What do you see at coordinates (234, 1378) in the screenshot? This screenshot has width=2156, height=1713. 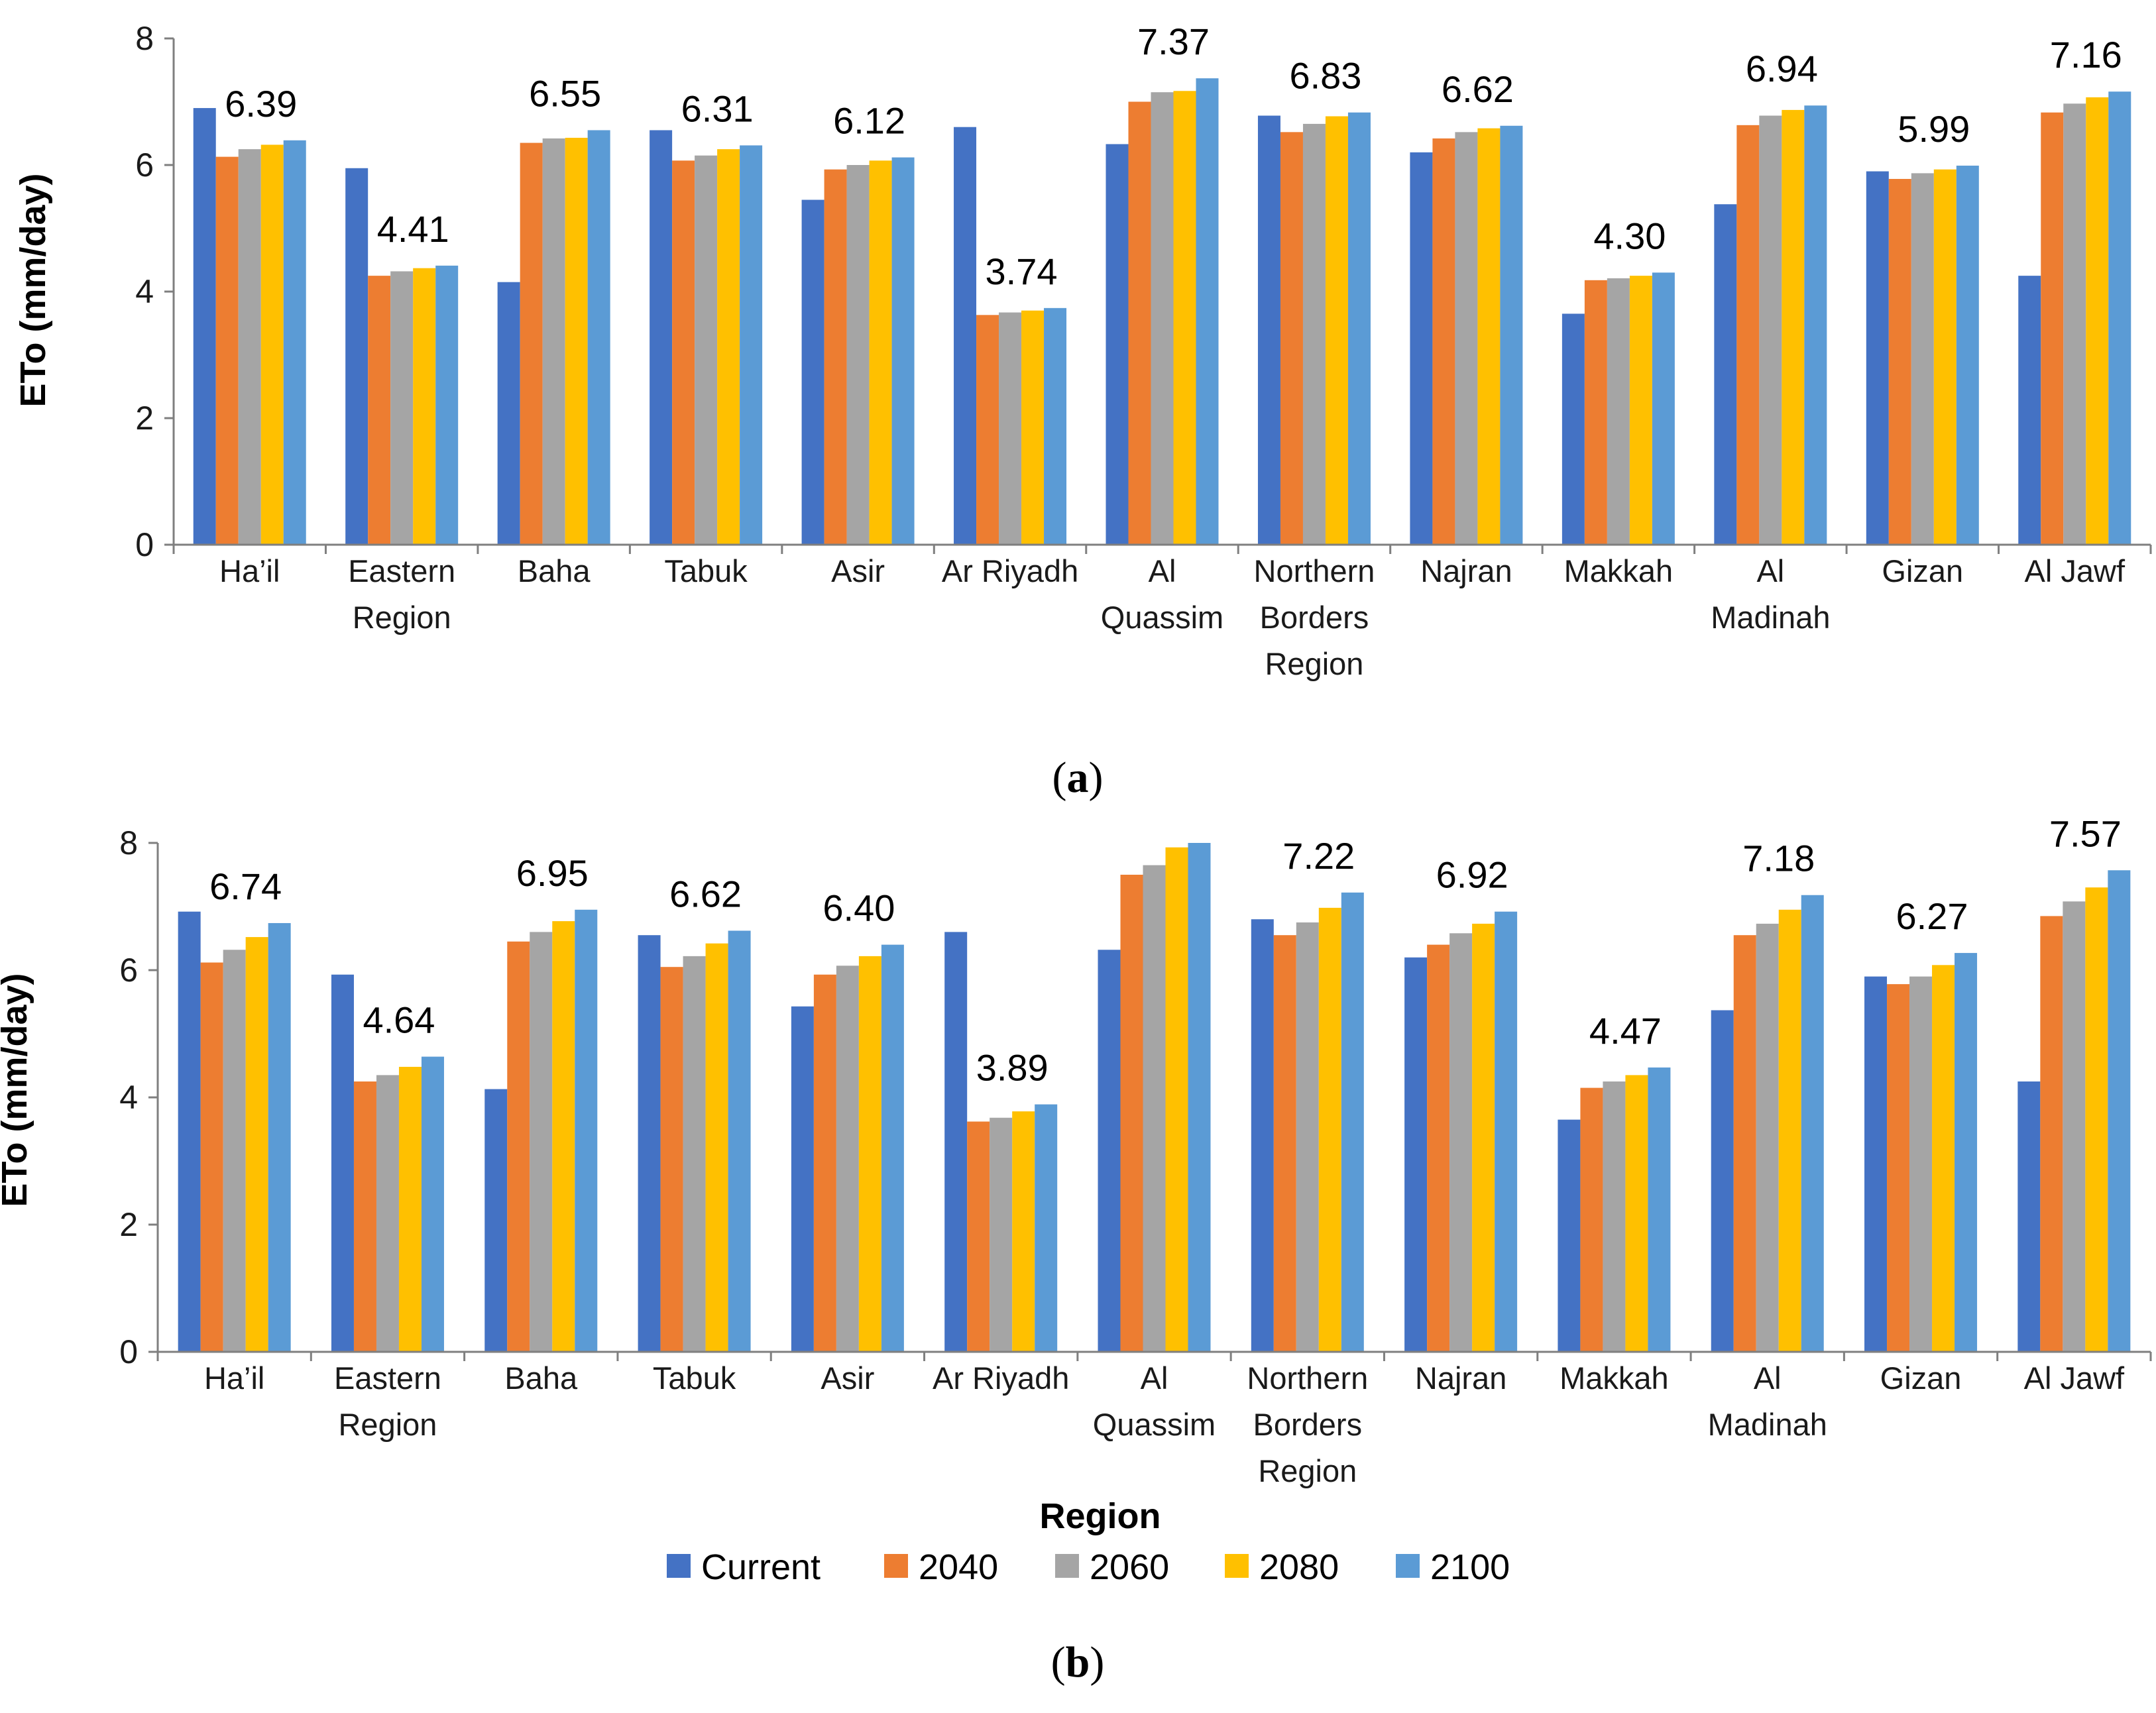 I see `category-label-line: Ha’il` at bounding box center [234, 1378].